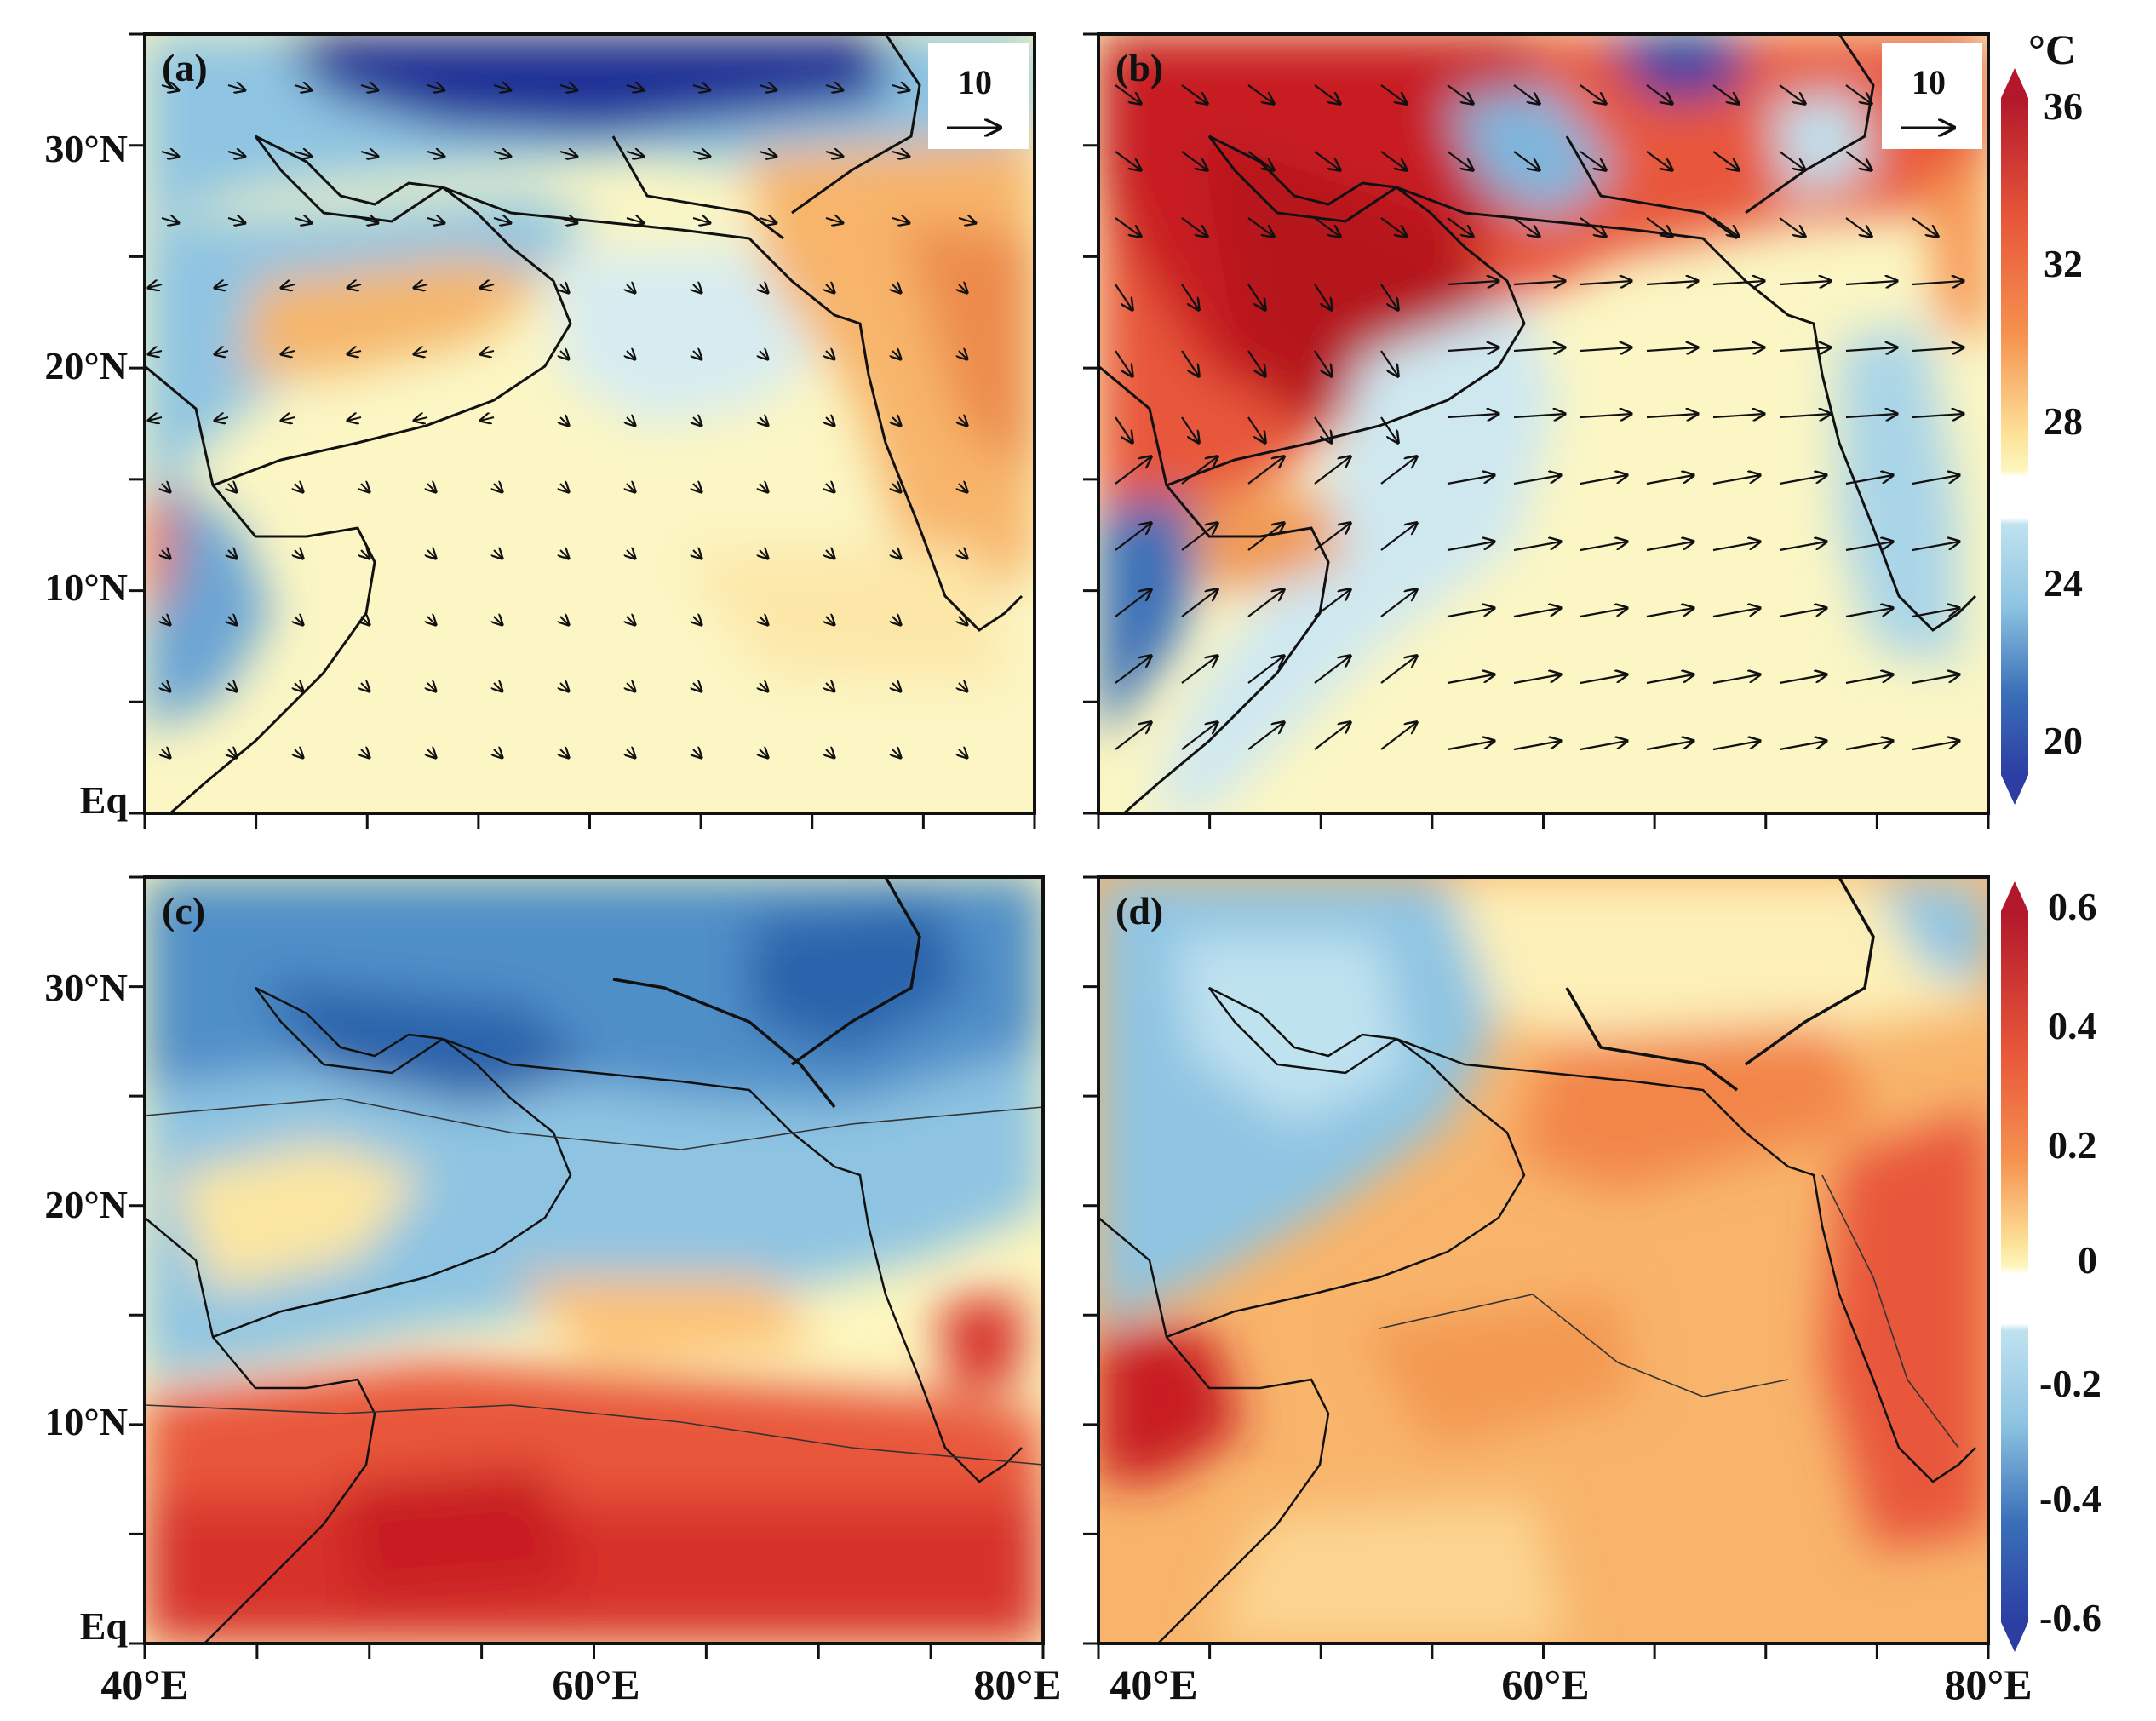 This screenshot has height=1721, width=2156. Describe the element at coordinates (2063, 106) in the screenshot. I see `colorbar-temperature-tick-36: 36` at that location.